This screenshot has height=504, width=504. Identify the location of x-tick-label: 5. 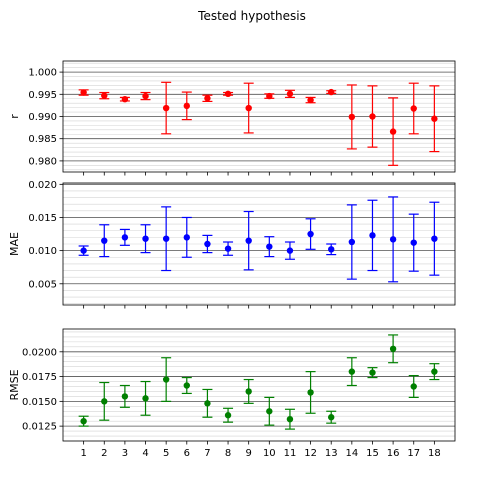
(166, 453).